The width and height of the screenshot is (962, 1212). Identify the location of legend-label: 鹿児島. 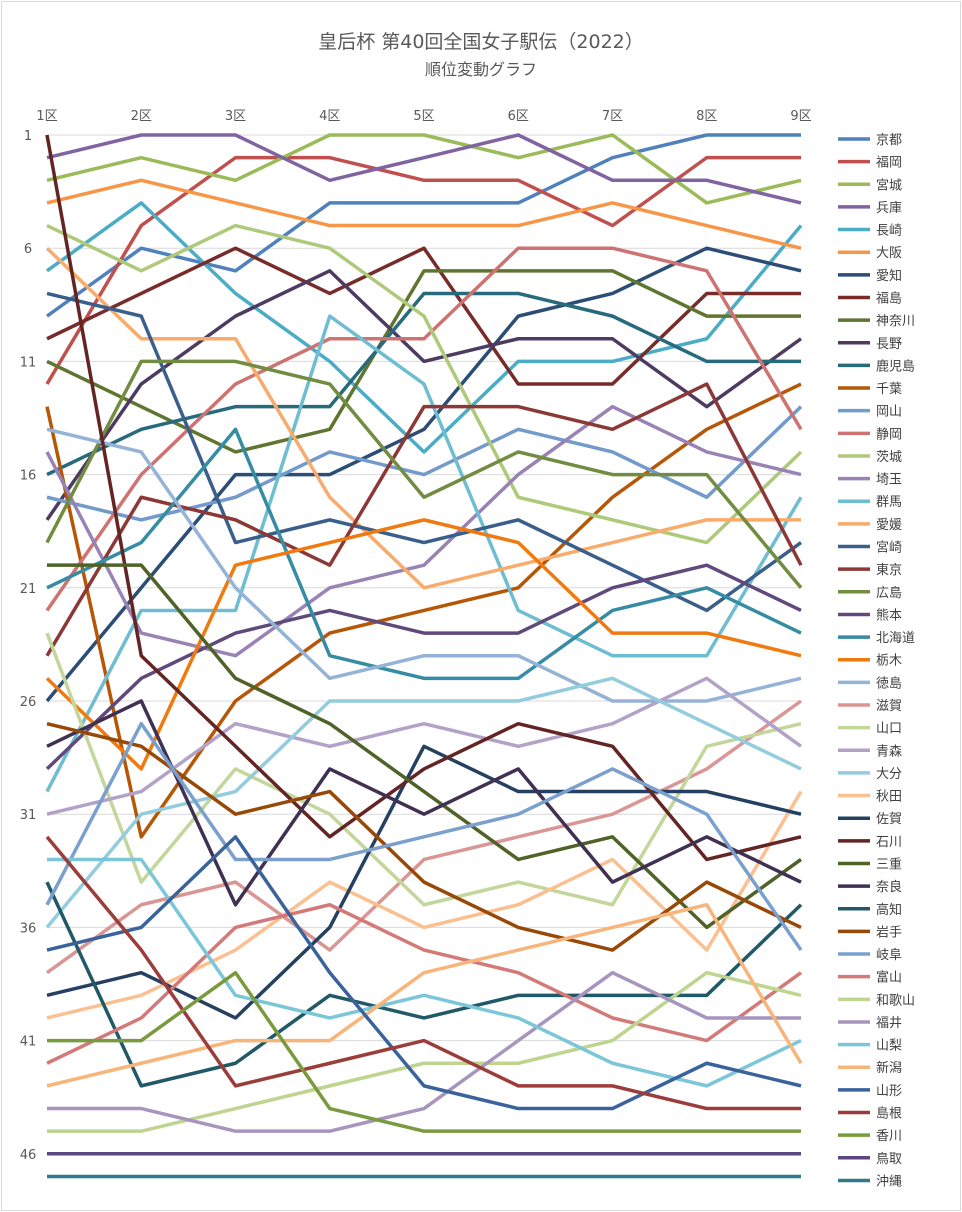
(895, 366).